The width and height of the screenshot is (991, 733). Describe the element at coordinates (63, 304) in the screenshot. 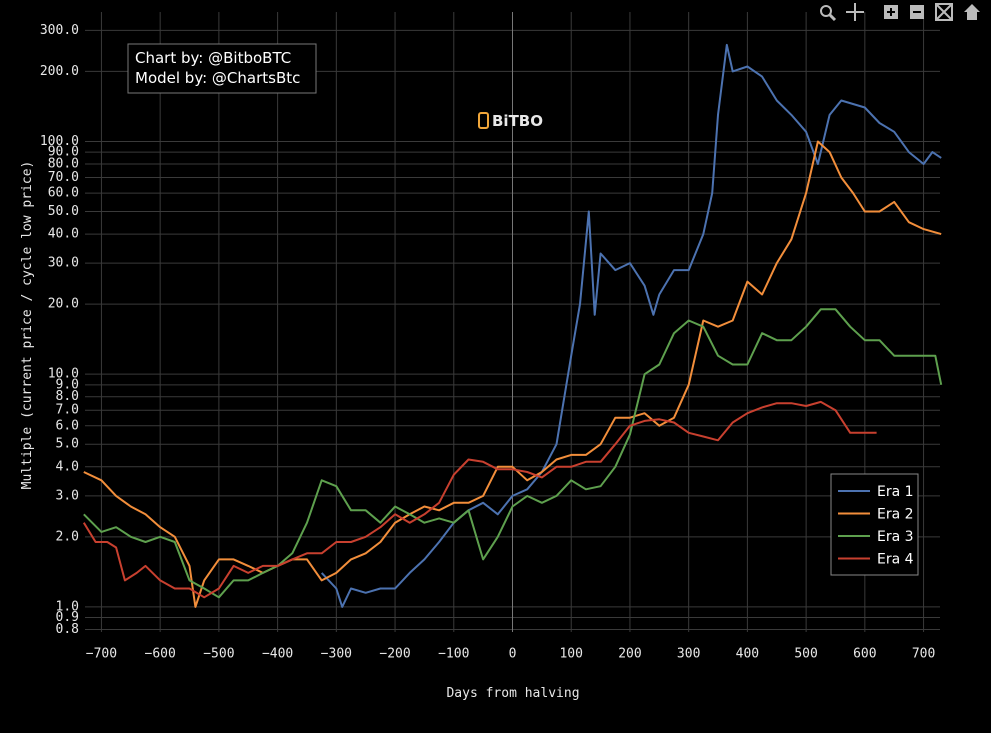

I see `y-tick-label: 20.0` at that location.